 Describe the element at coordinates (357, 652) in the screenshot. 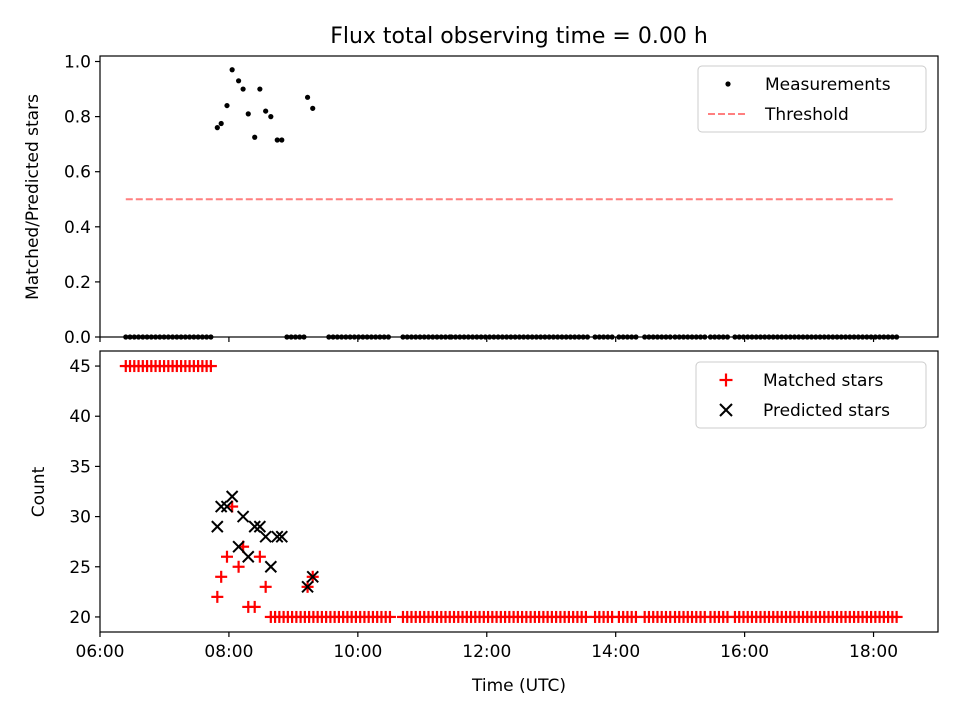

I see `x-tick-label: 10:00` at that location.